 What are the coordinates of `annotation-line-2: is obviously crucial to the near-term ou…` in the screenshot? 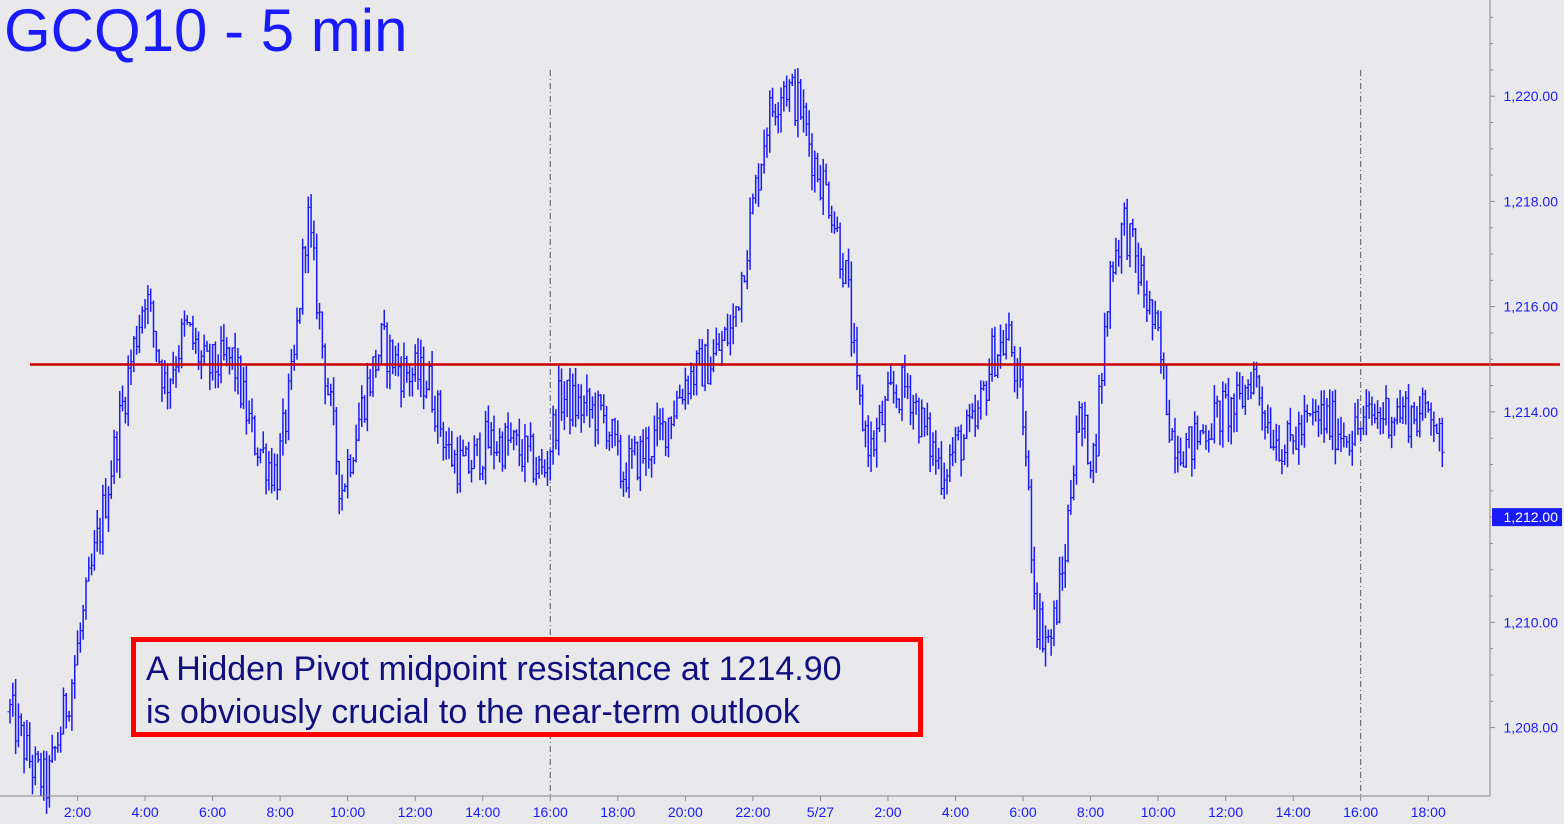 It's located at (473, 712).